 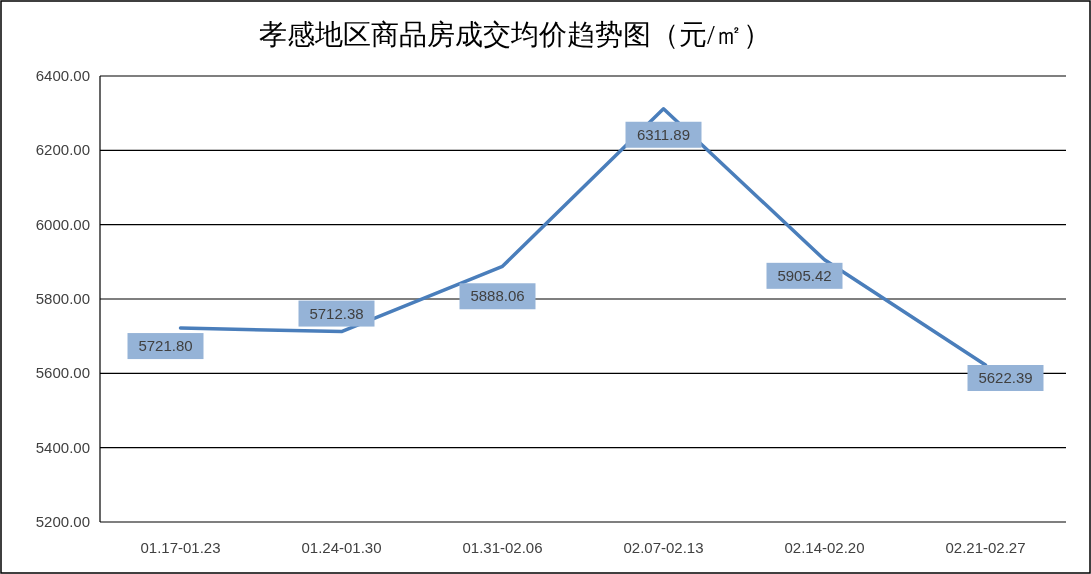 I want to click on x-tick-label: 01.31-02.06, so click(x=502, y=547).